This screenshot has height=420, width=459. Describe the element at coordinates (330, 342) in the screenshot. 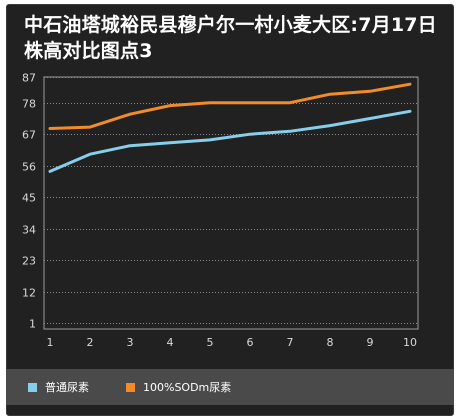

I see `x-tick-label: 8` at that location.